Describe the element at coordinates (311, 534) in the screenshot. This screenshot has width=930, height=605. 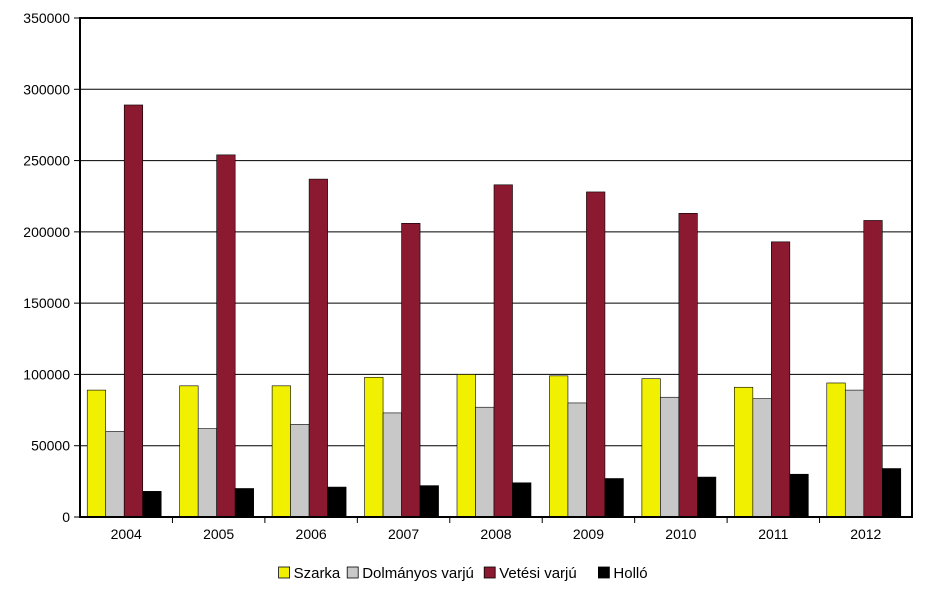
I see `x-tick-label: 2006` at that location.